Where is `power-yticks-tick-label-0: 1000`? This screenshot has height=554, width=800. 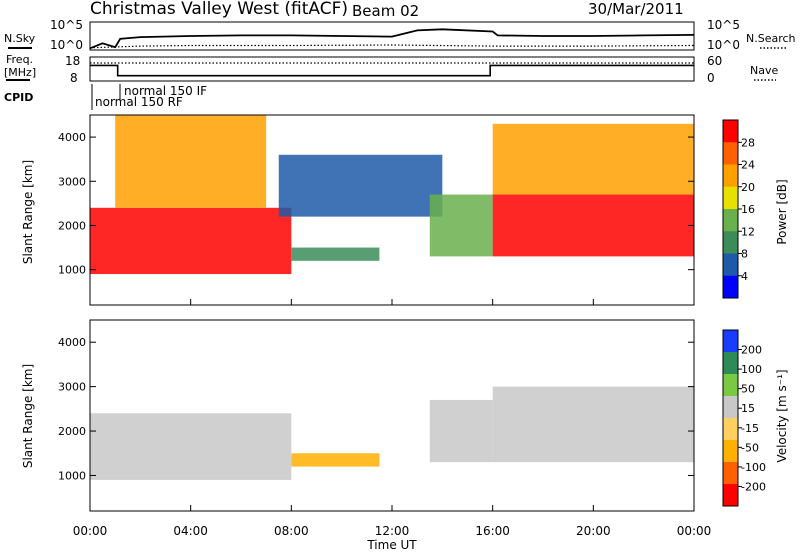 power-yticks-tick-label-0: 1000 is located at coordinates (72, 270).